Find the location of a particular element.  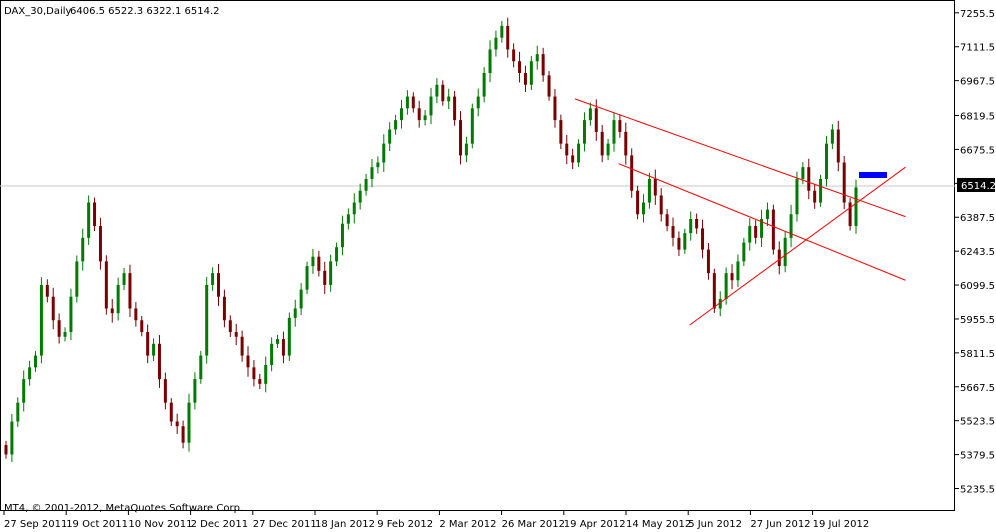

y-tick-label: 6243.5 is located at coordinates (977, 252).